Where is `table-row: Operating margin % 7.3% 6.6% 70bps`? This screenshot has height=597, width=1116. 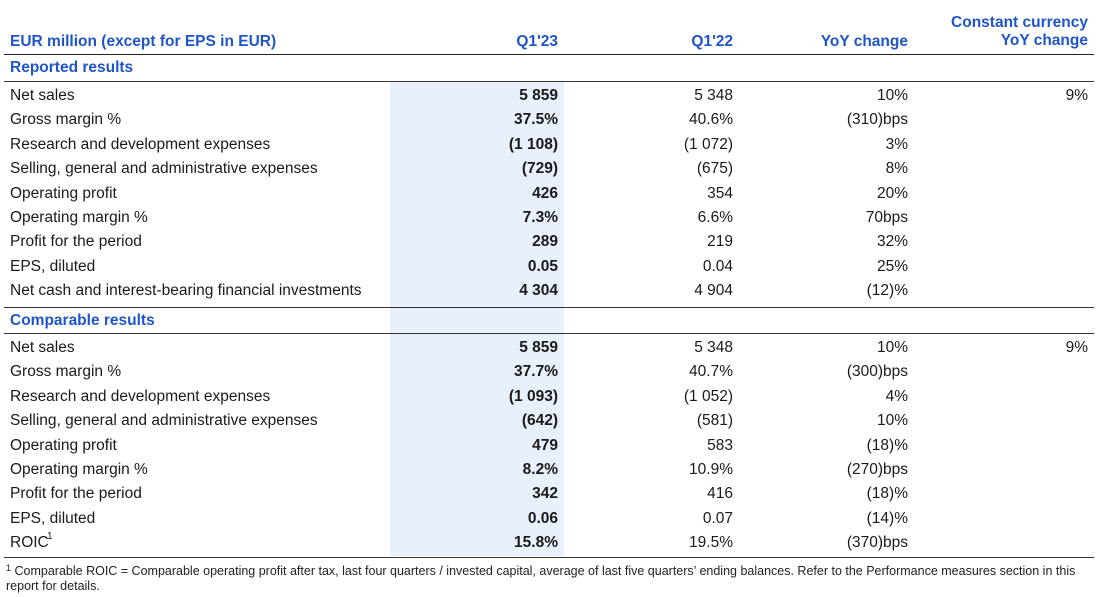 table-row: Operating margin % 7.3% 6.6% 70bps is located at coordinates (547, 218).